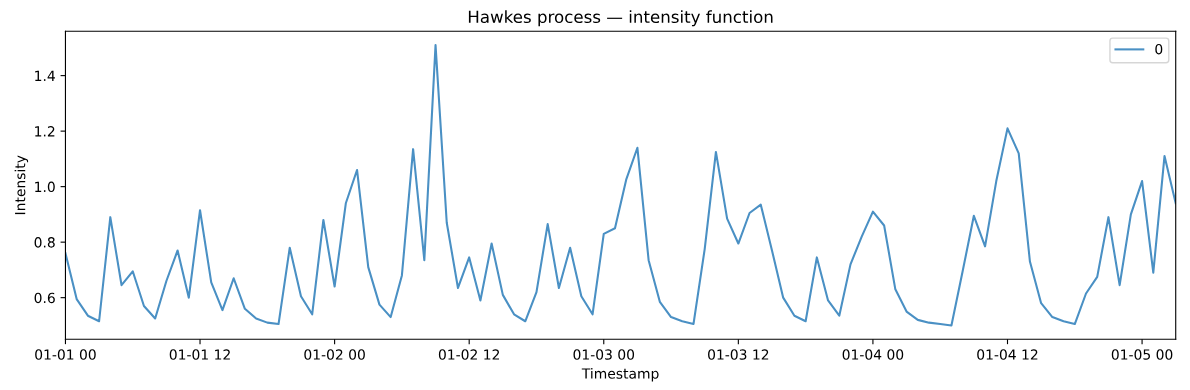 Image resolution: width=1190 pixels, height=390 pixels. I want to click on x-tick-label: 01-02 12, so click(469, 354).